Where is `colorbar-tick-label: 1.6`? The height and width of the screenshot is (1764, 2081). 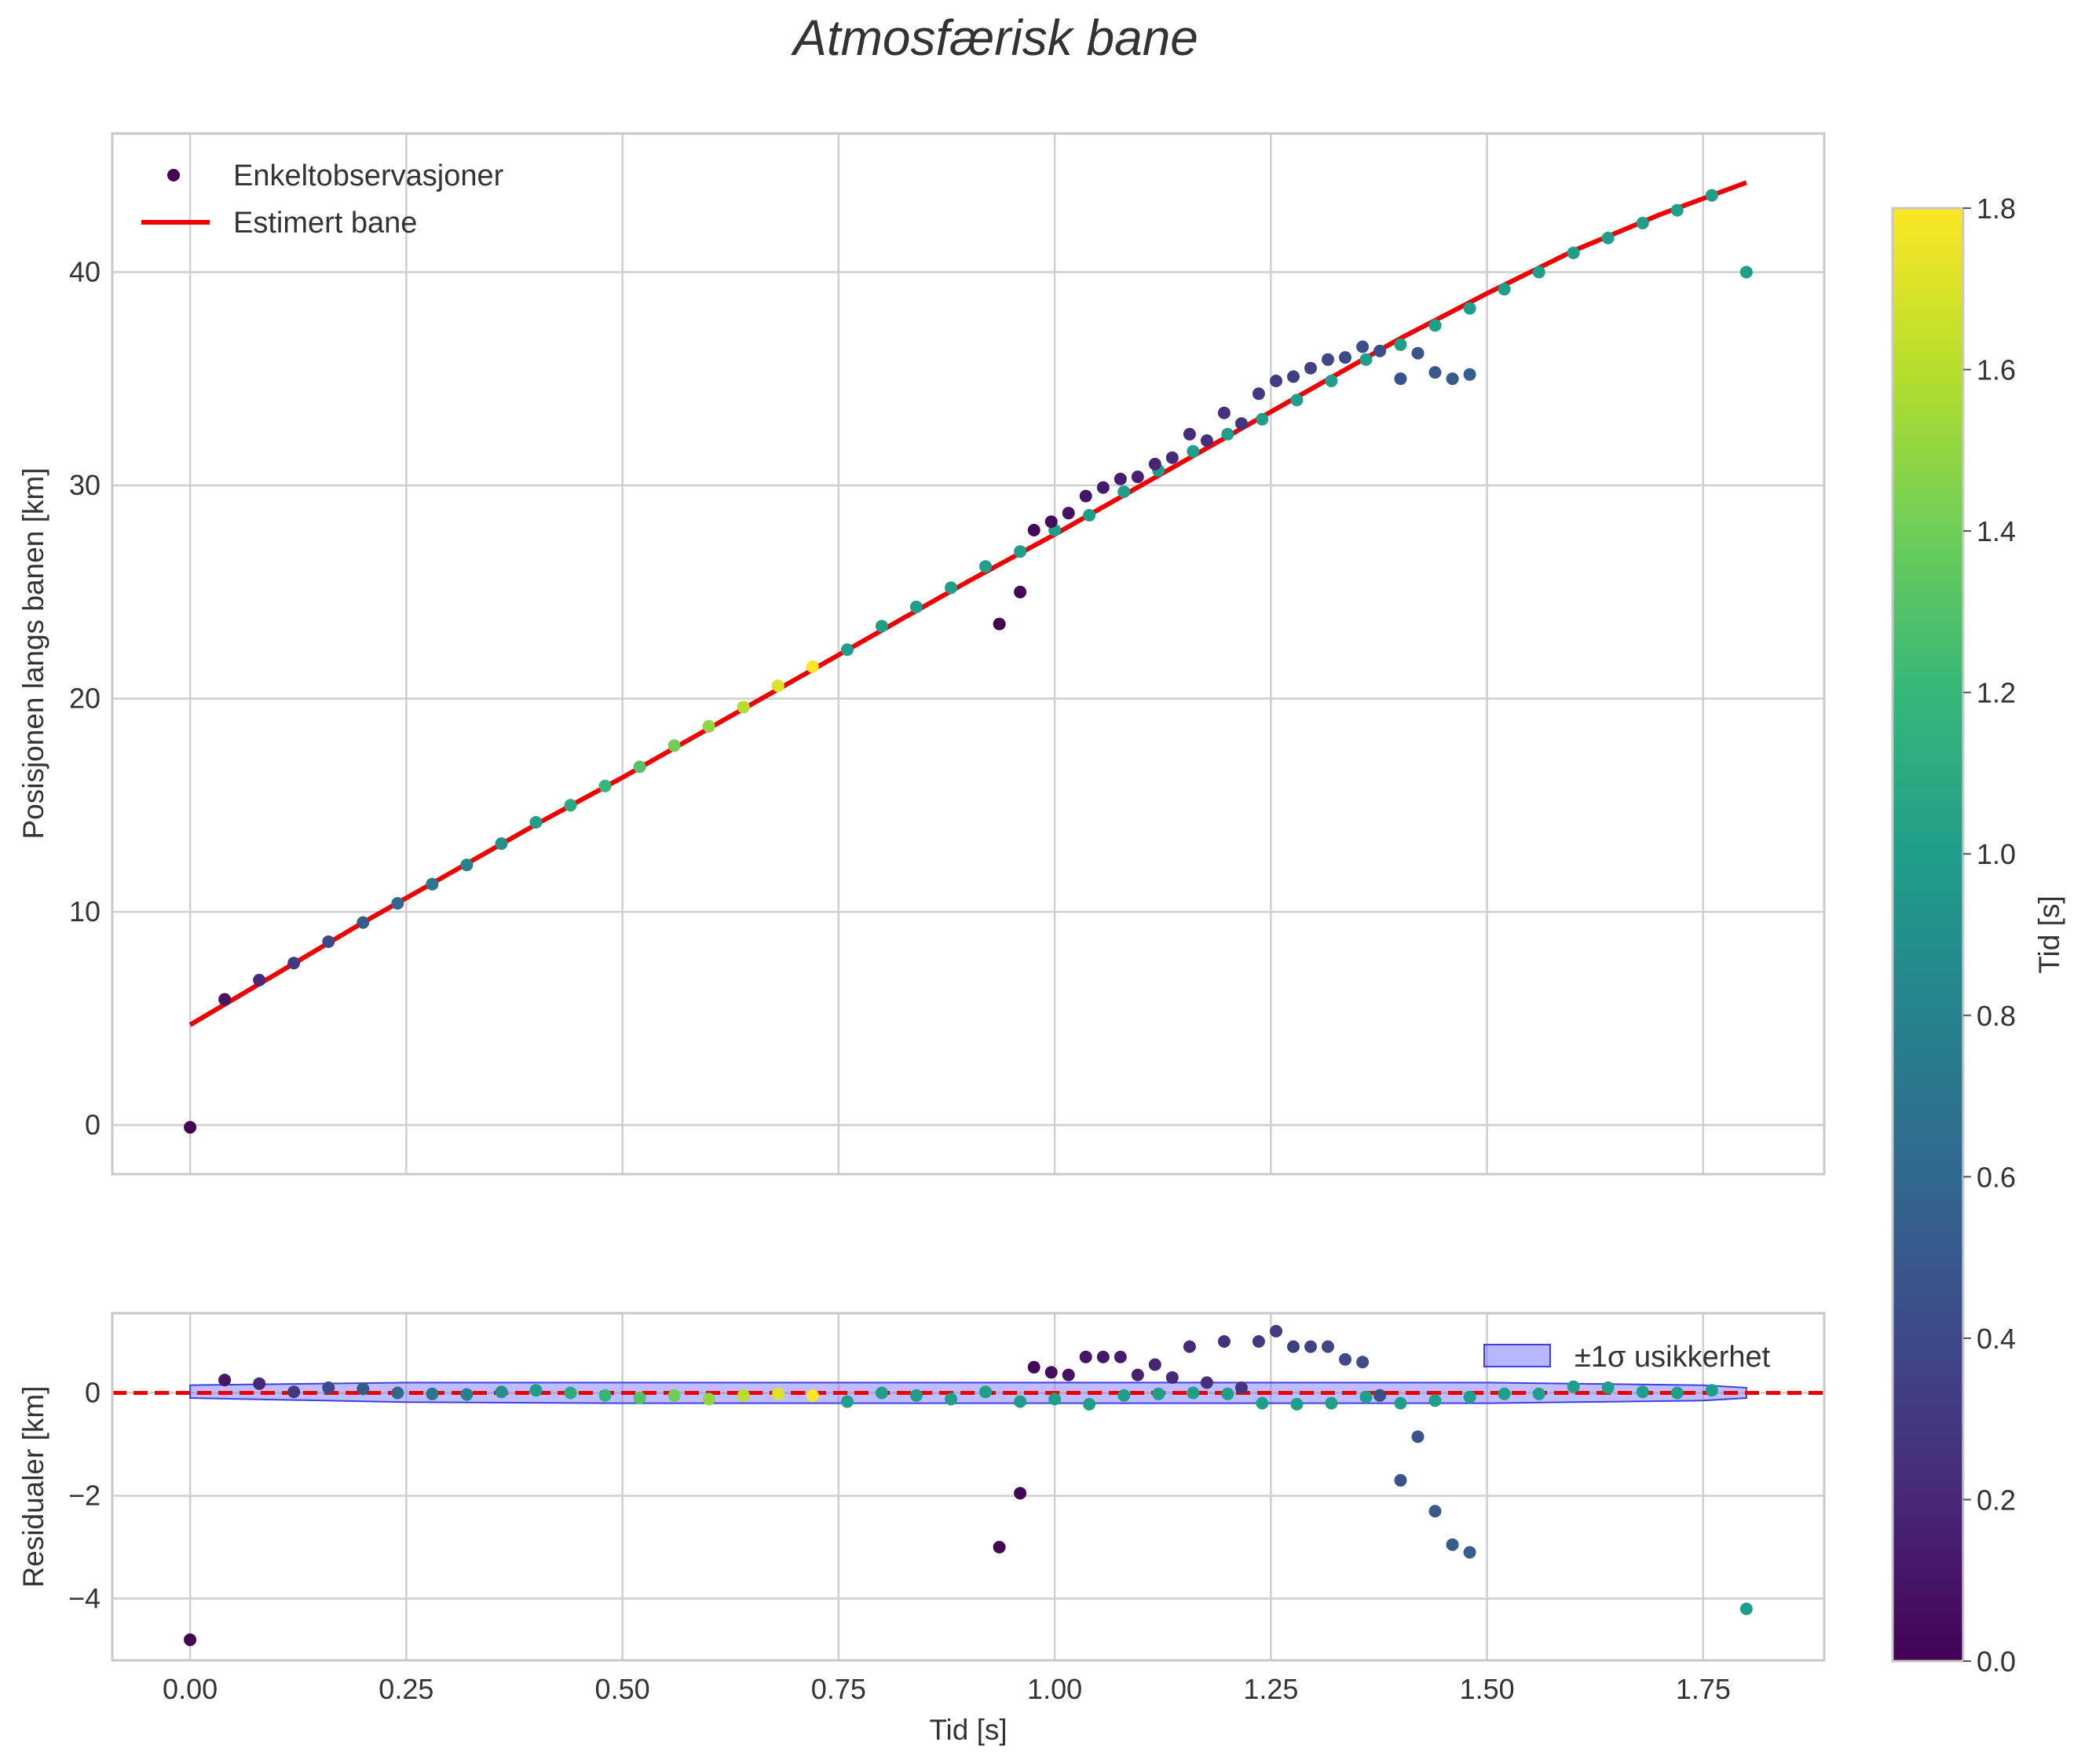
colorbar-tick-label: 1.6 is located at coordinates (1996, 370).